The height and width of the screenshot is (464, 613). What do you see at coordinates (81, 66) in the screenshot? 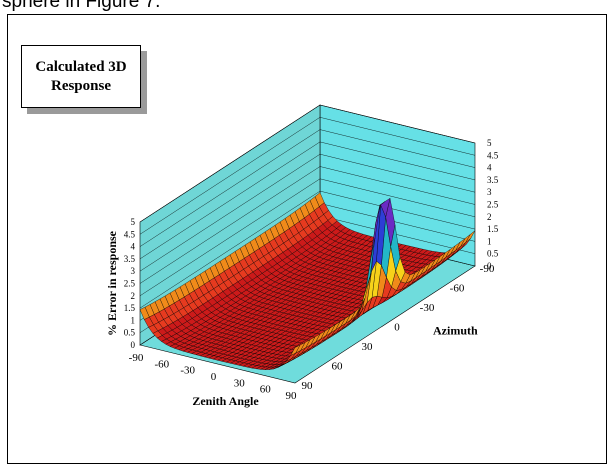
I see `chart-title-line-1: Calculated 3D` at bounding box center [81, 66].